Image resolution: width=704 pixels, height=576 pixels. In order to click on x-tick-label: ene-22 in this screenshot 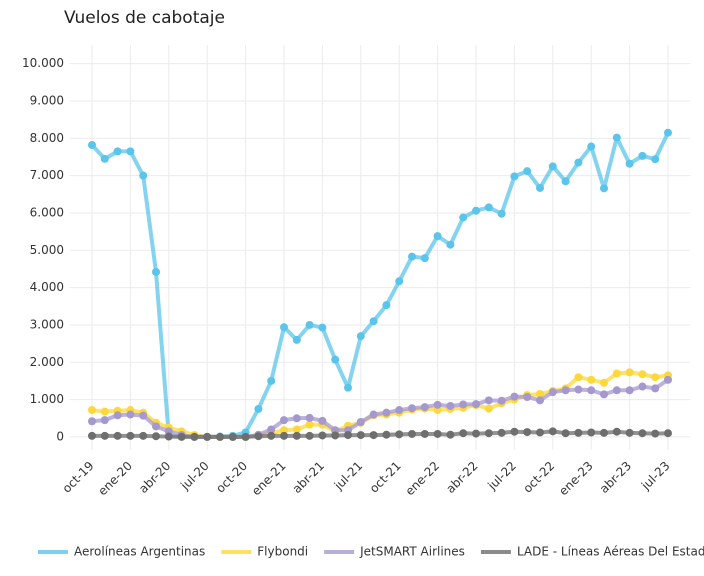, I will do `click(423, 479)`.